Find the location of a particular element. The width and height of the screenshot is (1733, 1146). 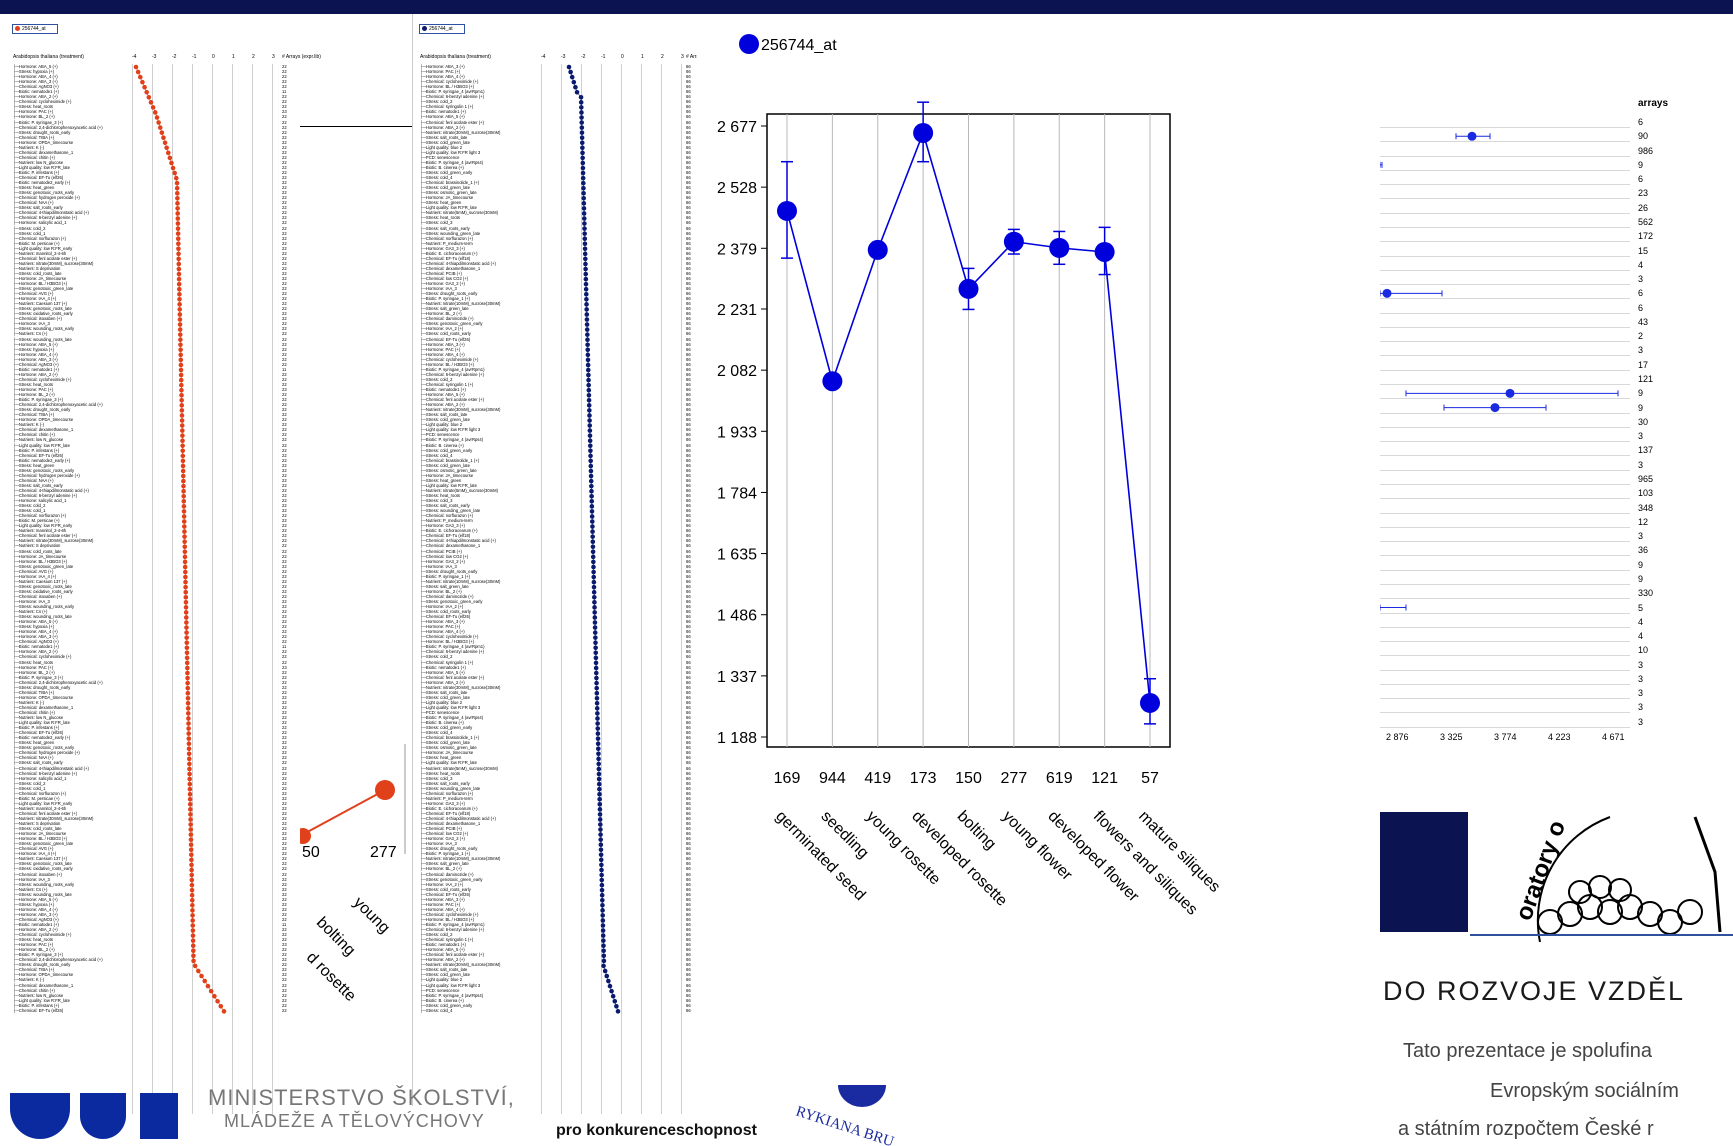

row-label: ├─Hormone: BL / H3BO3 (+) is located at coordinates (447, 364).